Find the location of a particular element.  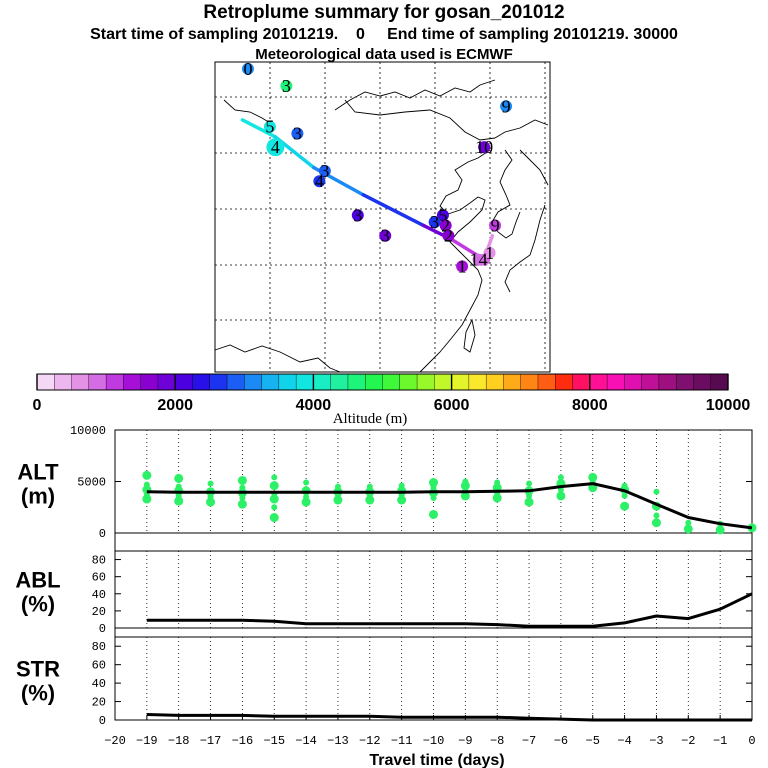

y-tick-label: 10000 is located at coordinates (88, 431).